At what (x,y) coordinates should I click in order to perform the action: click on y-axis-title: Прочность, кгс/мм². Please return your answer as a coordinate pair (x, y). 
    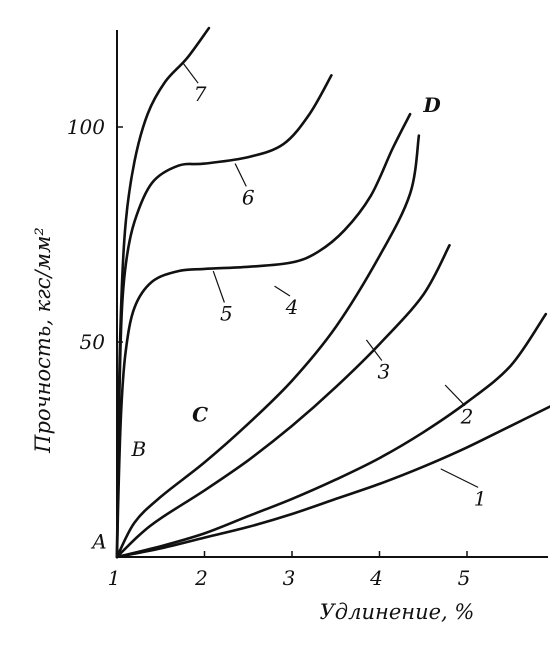
    Looking at the image, I should click on (43, 340).